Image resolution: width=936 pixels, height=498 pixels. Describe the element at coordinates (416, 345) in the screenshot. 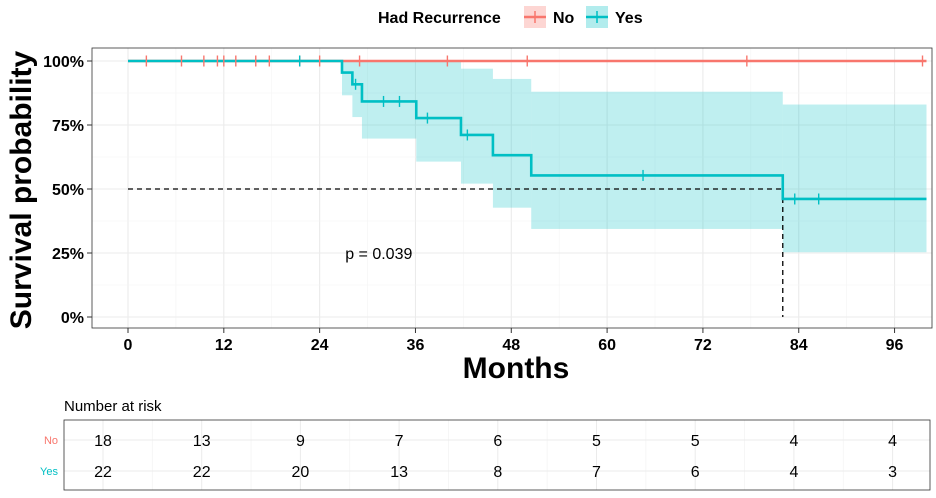

I see `x-tick-label: 36` at that location.